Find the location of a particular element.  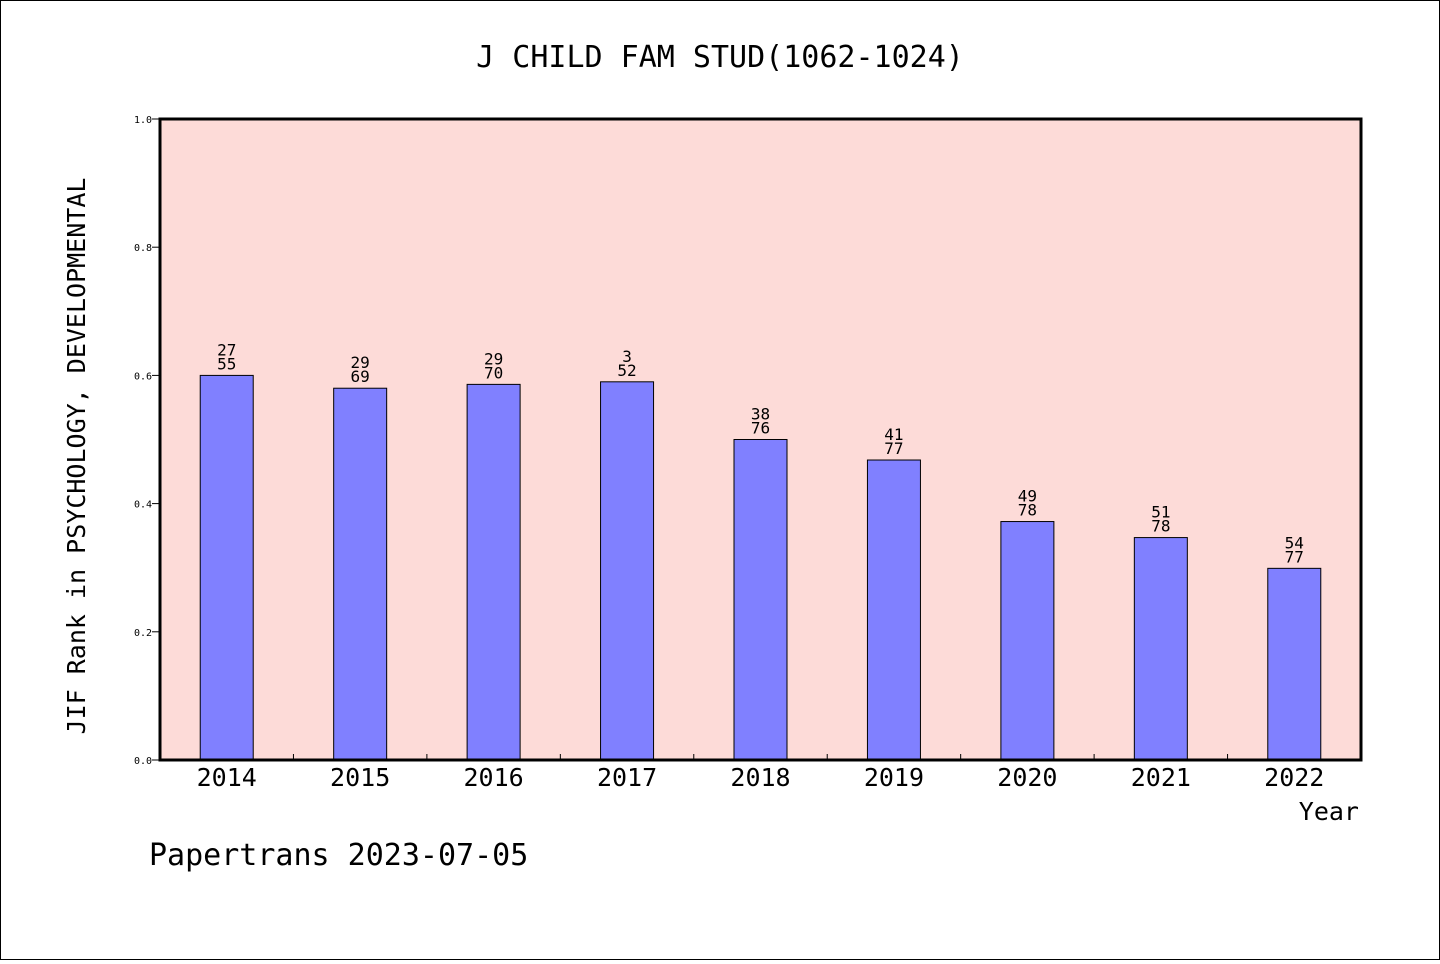

data-label-rank: 51 is located at coordinates (1160, 512).